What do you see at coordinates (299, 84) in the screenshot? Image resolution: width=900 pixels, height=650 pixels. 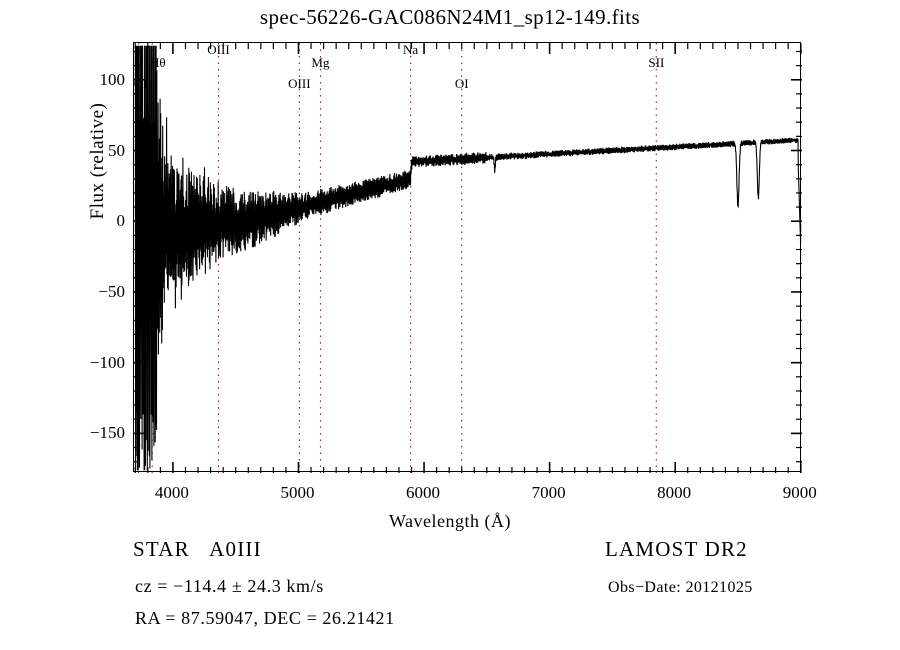 I see `line-label-oiii-3: OIII` at bounding box center [299, 84].